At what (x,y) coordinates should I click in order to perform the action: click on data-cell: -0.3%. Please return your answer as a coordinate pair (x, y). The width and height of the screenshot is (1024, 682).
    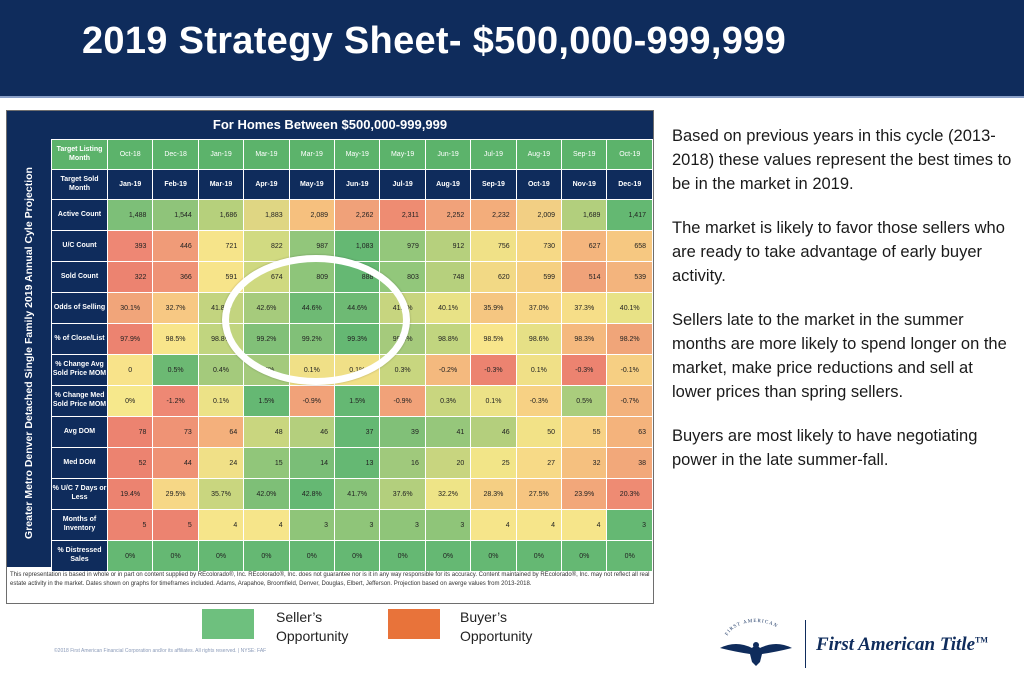
    Looking at the image, I should click on (539, 401).